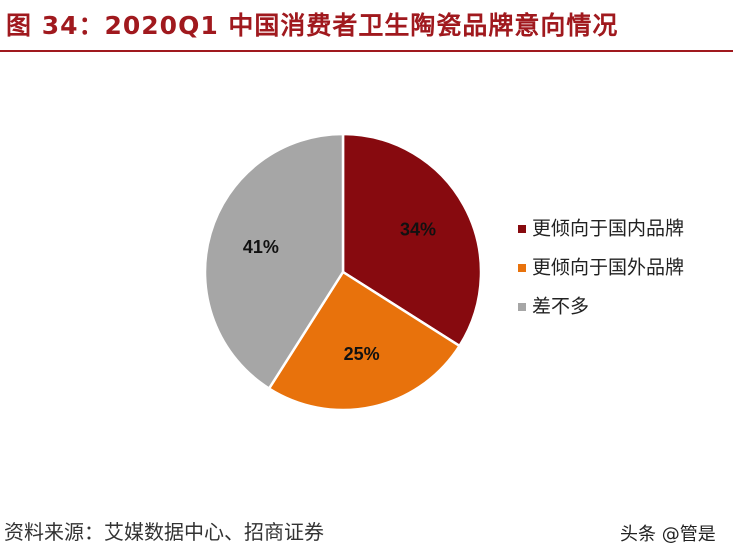  I want to click on slice-label-2: 41%, so click(261, 247).